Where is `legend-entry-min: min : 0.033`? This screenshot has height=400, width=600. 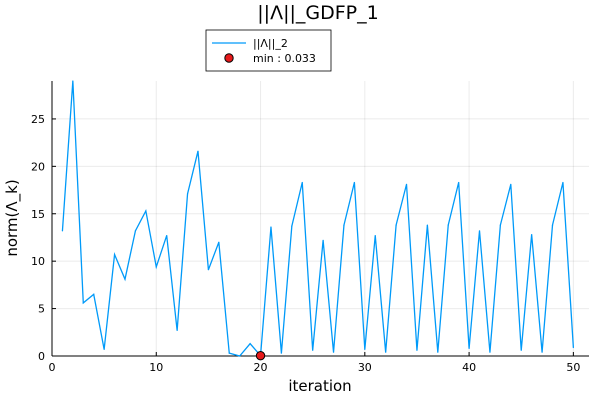 legend-entry-min: min : 0.033 is located at coordinates (284, 58).